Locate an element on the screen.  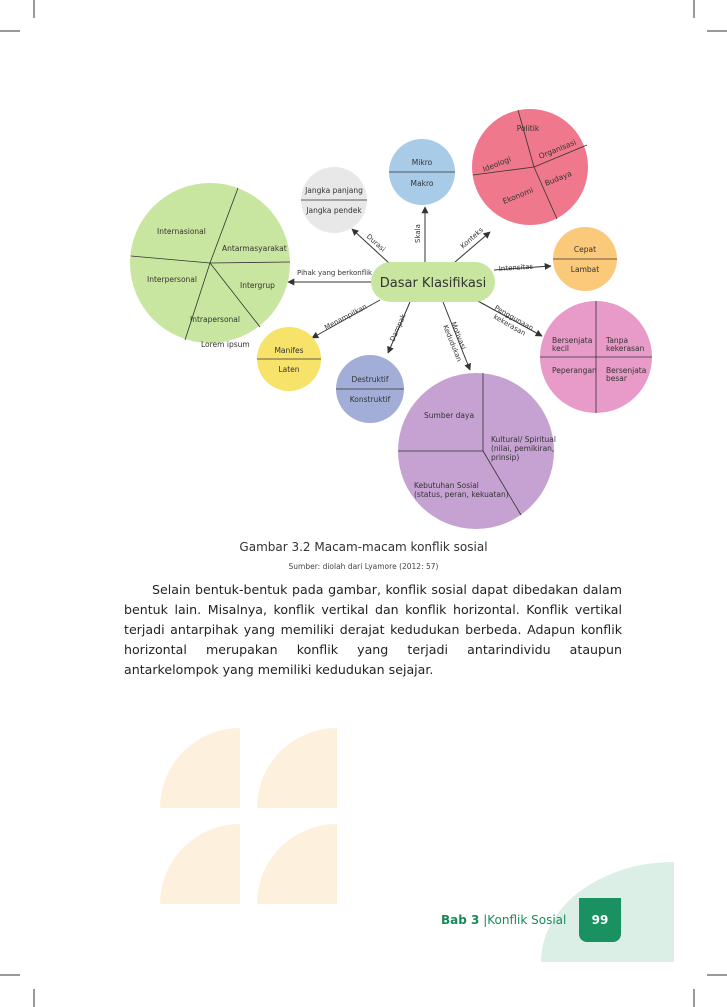
penggunaan-peperangan: Peperangan is located at coordinates (574, 370).